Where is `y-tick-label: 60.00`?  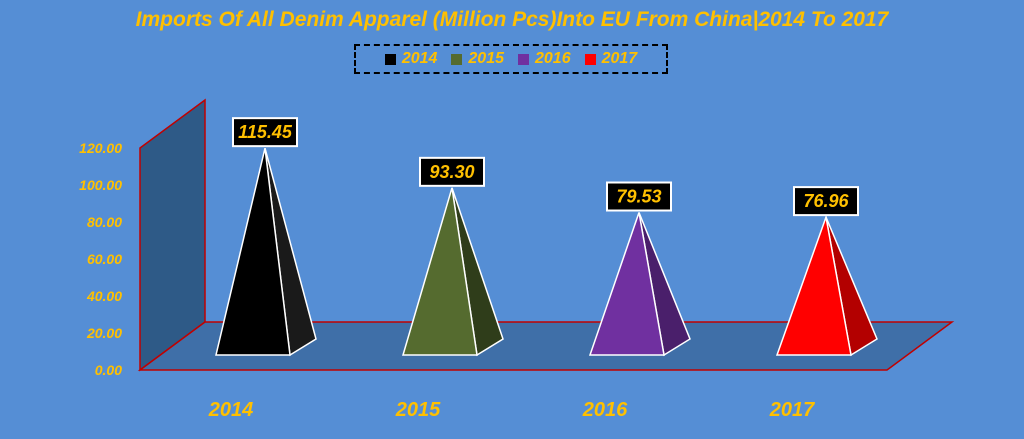
y-tick-label: 60.00 is located at coordinates (104, 259).